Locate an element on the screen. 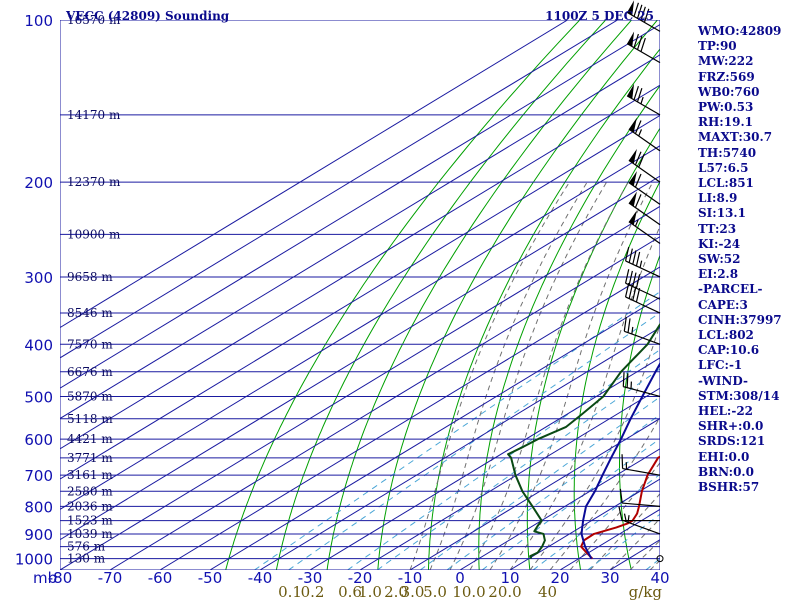 This screenshot has height=600, width=800. temperature-tick-label: -70 is located at coordinates (110, 578).